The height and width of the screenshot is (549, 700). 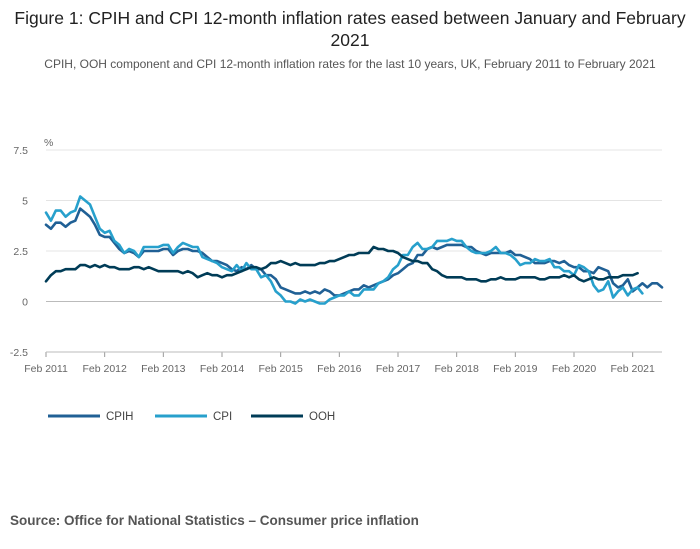 I want to click on series-line-ooh, so click(x=341, y=264).